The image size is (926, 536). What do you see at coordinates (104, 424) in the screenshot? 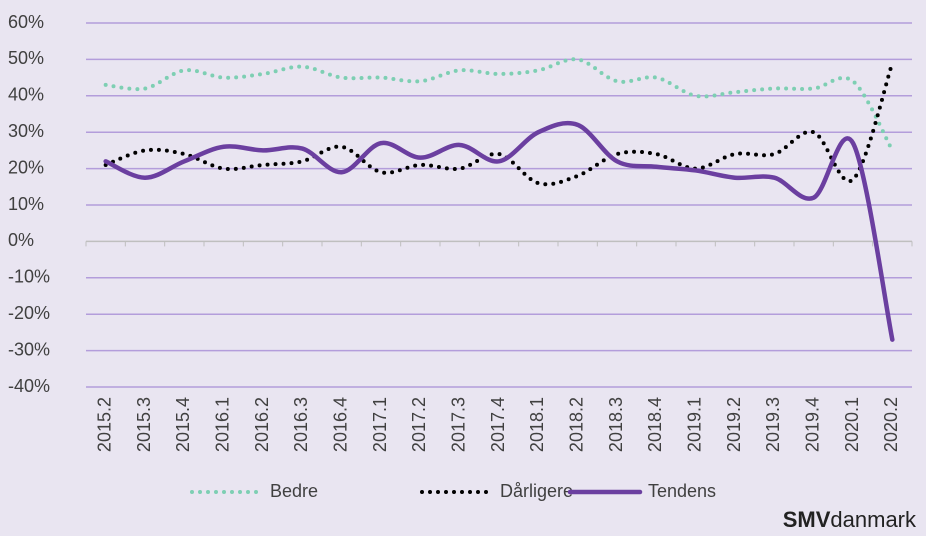
I see `x-tick-label: 2015.2` at bounding box center [104, 424].